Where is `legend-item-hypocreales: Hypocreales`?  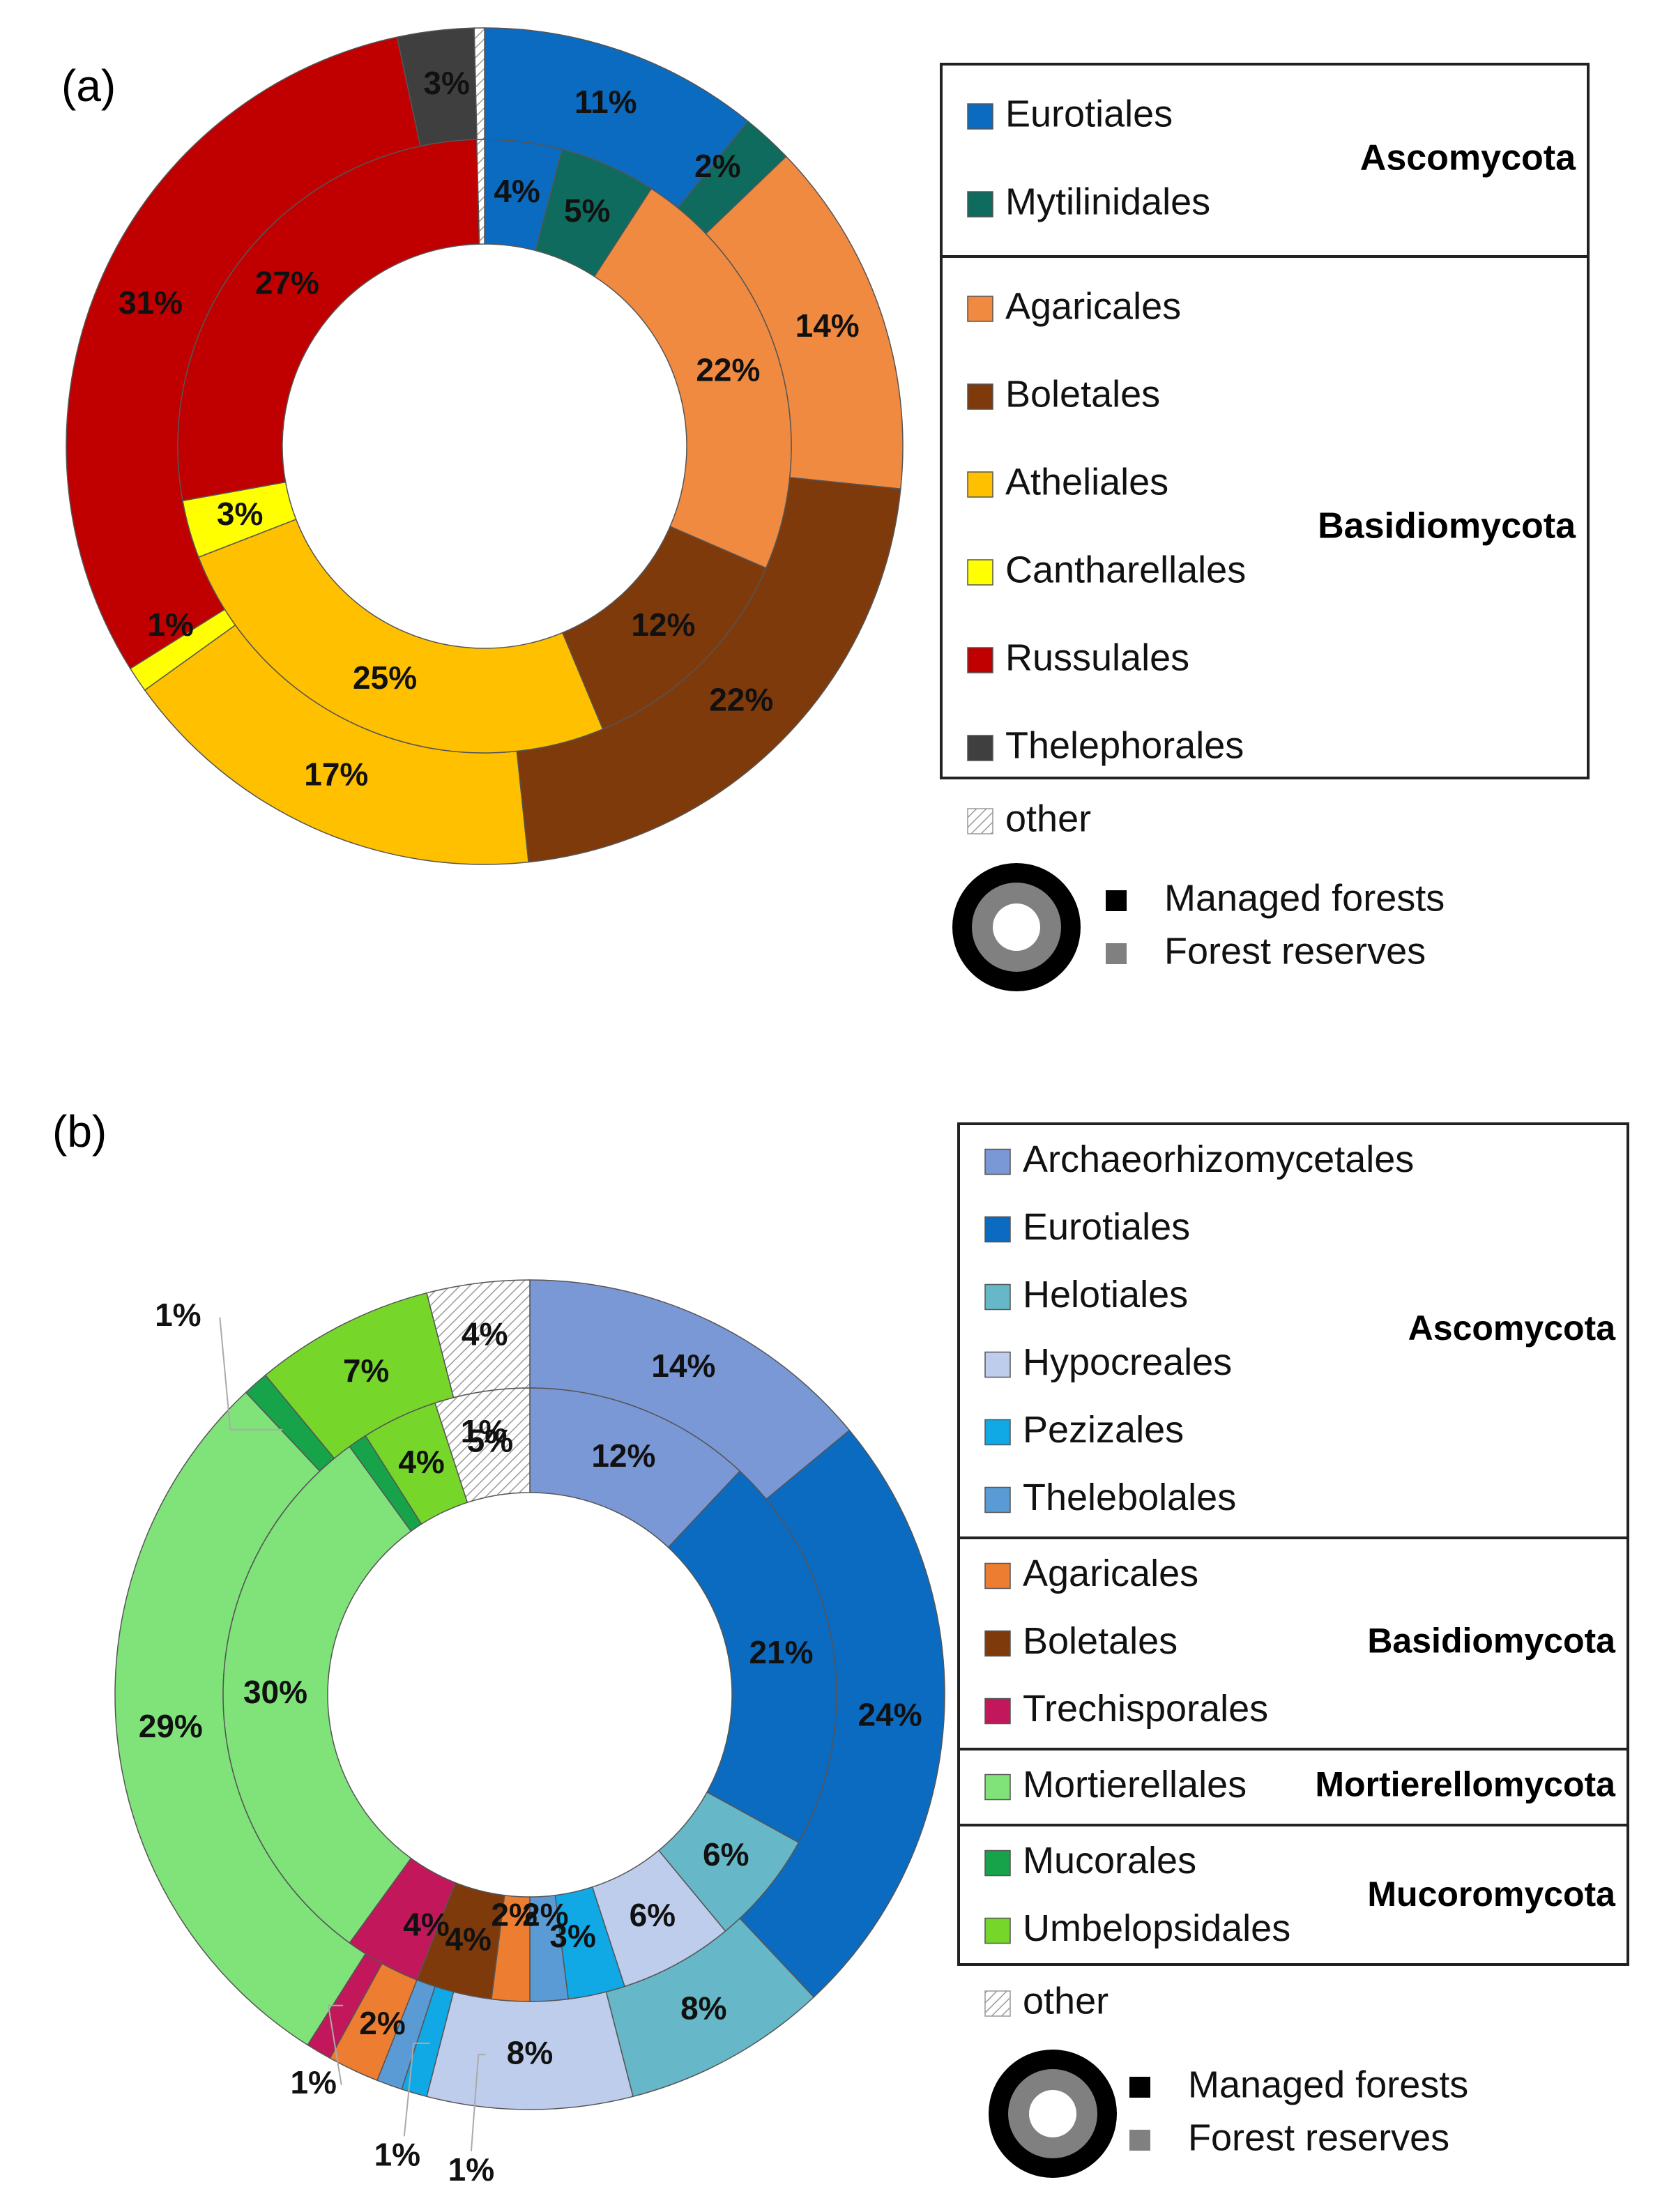
legend-item-hypocreales: Hypocreales is located at coordinates (1127, 1362).